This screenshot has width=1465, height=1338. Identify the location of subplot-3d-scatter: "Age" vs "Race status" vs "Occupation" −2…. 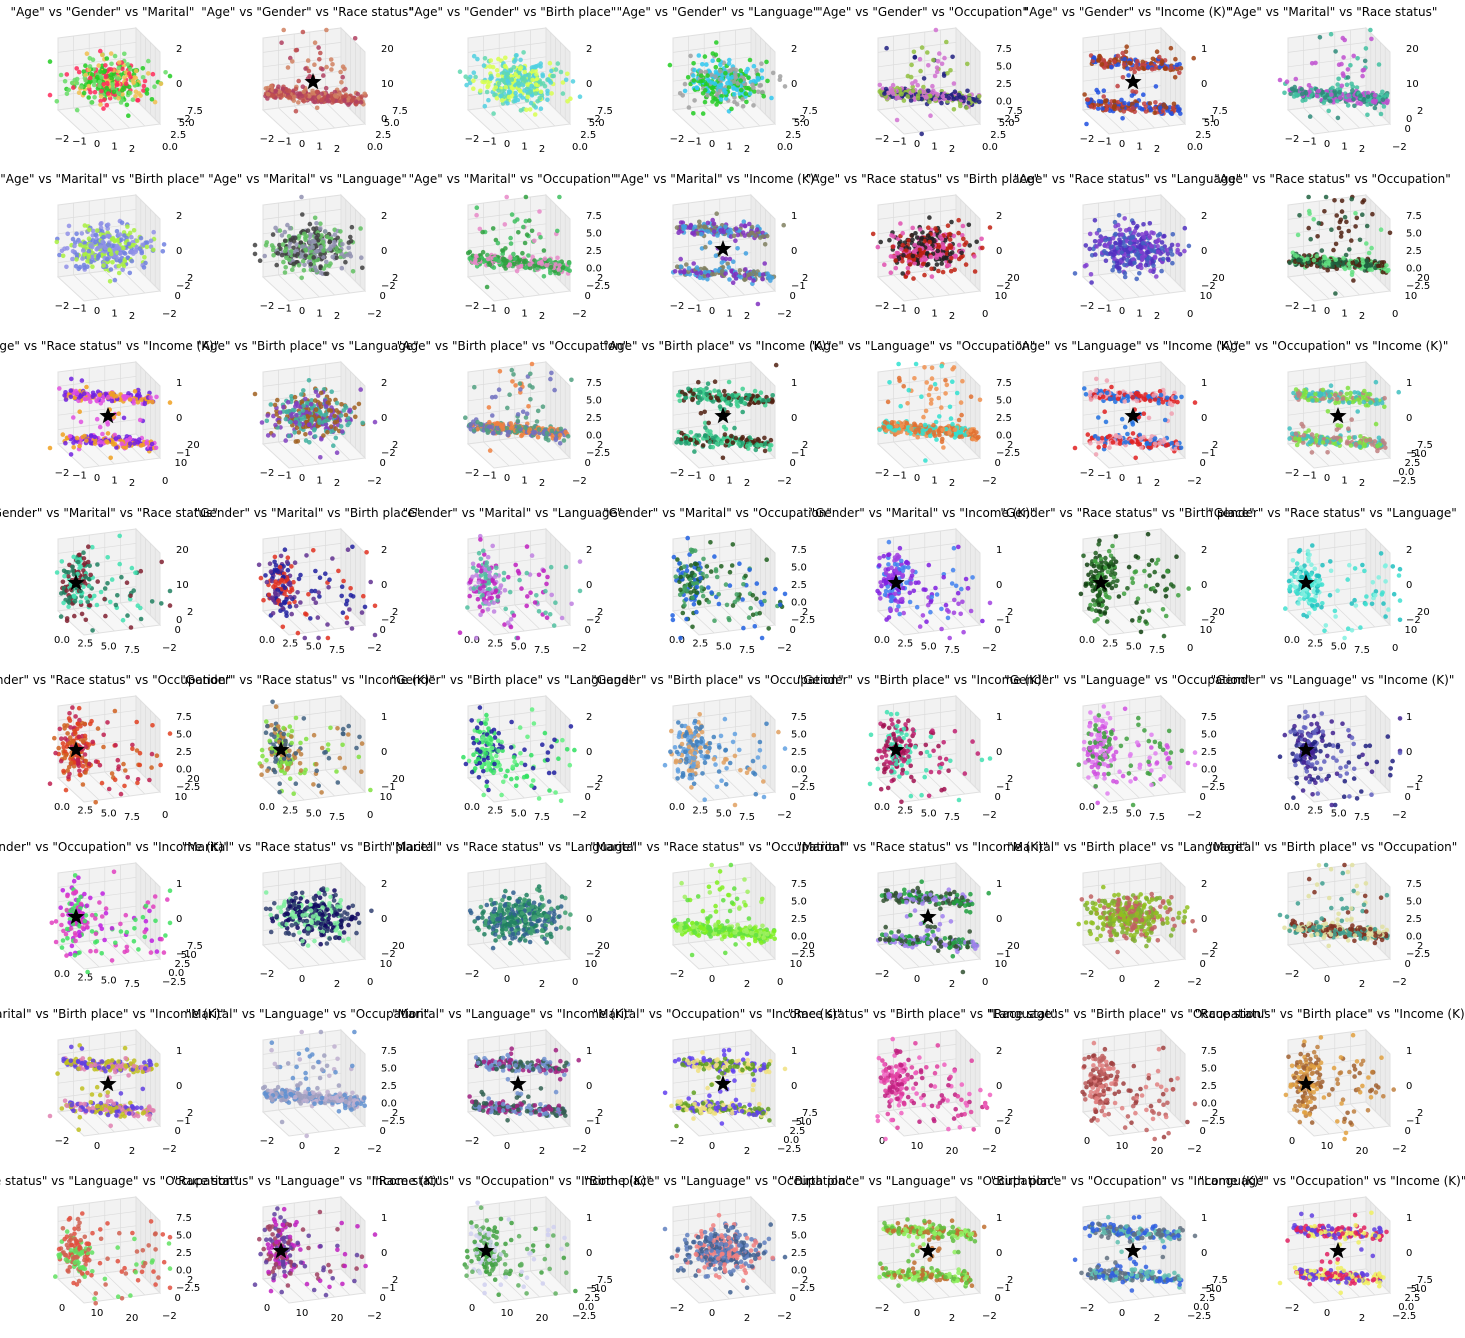
(1332, 252).